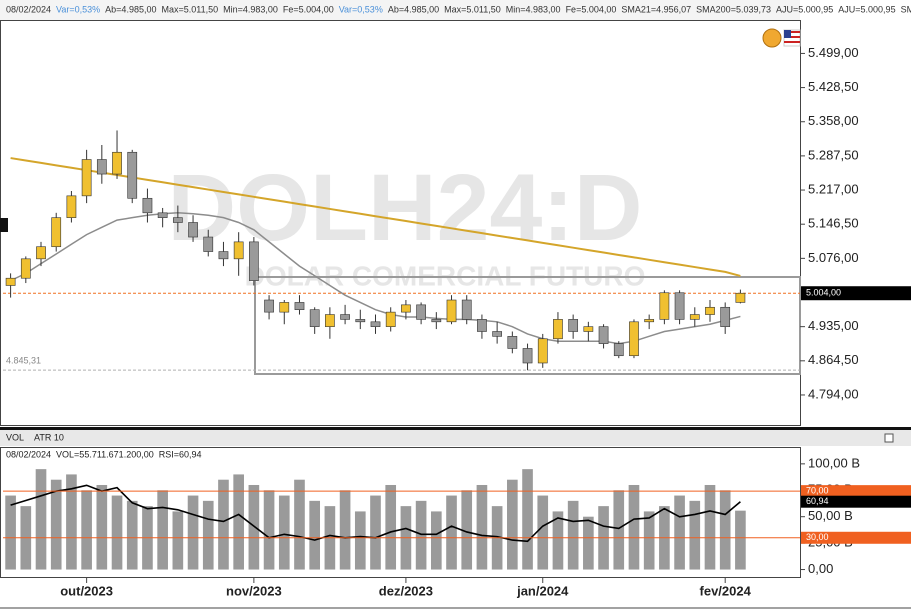  Describe the element at coordinates (250, 9) in the screenshot. I see `info-item: Min=4.983,00` at that location.